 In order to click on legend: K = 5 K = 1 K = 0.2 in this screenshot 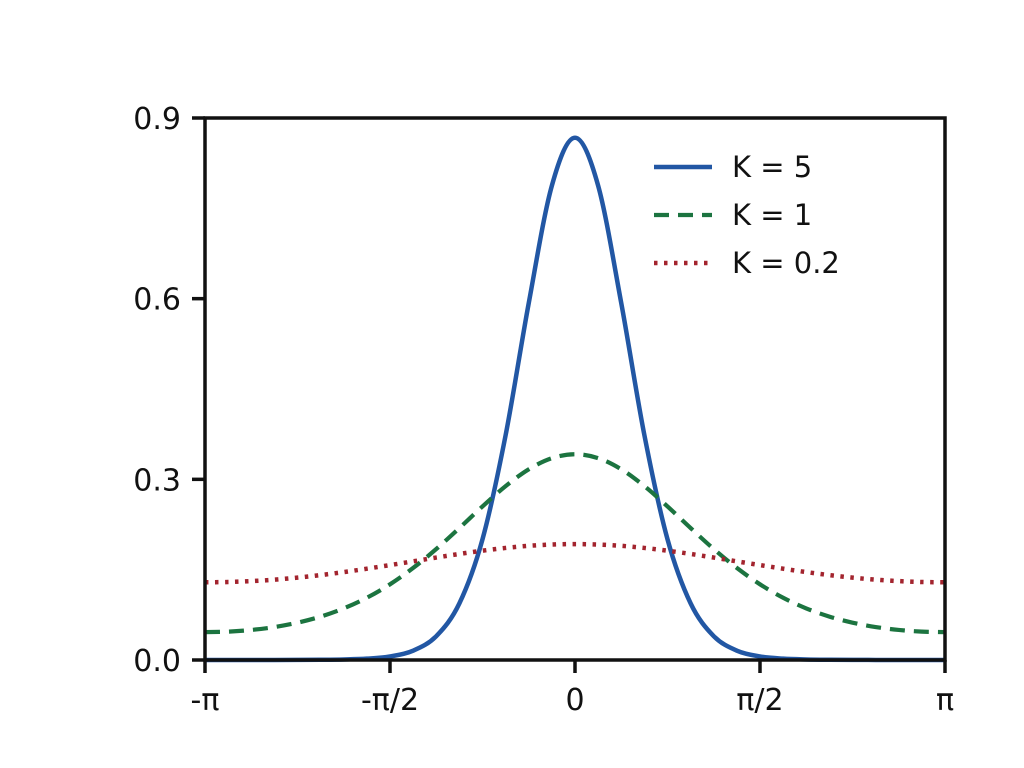, I will do `click(746, 214)`.